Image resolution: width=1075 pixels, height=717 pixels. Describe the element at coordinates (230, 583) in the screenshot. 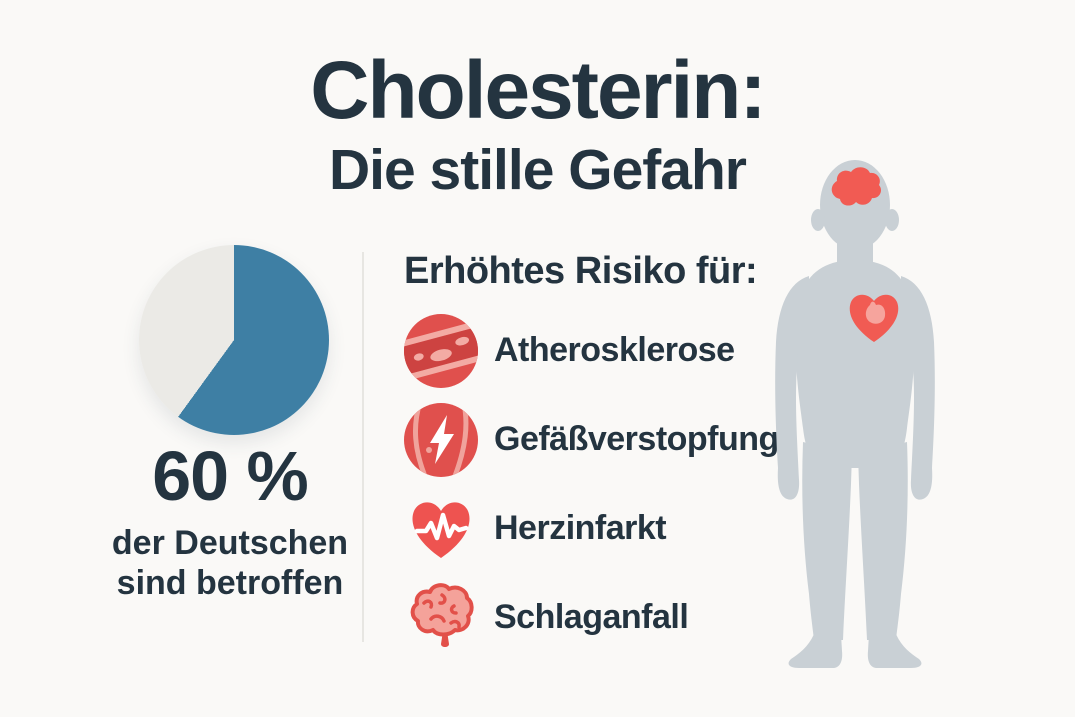

I see `stat-description-line2: sind betroffen` at that location.